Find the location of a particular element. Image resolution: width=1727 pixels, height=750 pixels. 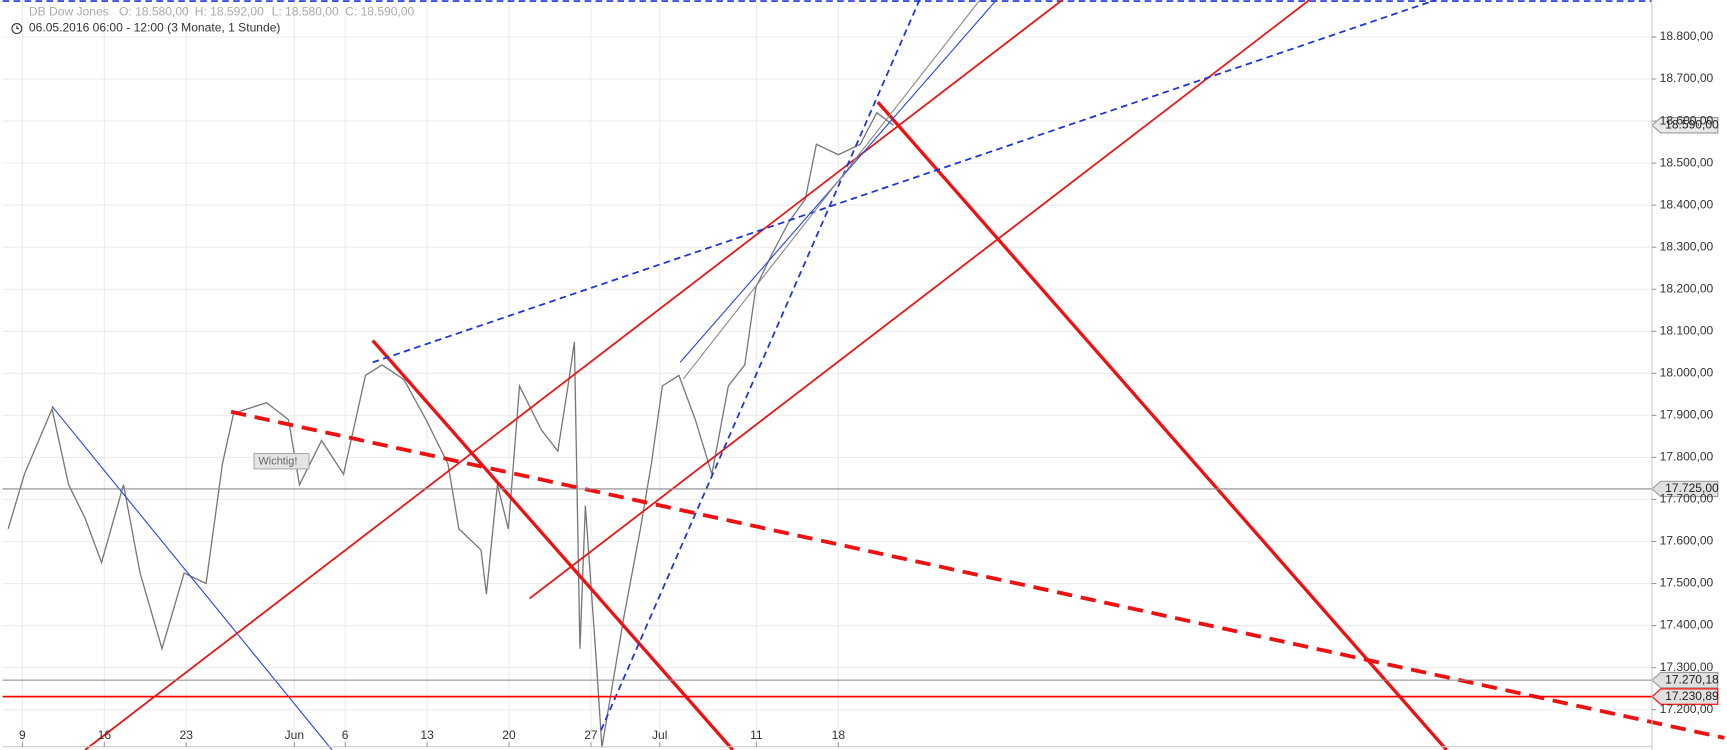

annotation: Wichtig! is located at coordinates (281, 461).